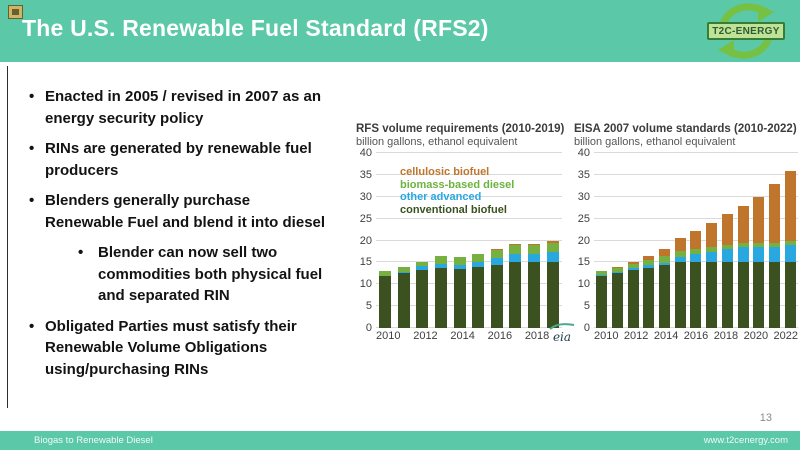 Image resolution: width=800 pixels, height=450 pixels. I want to click on x-tick-slot: 2012, so click(636, 337).